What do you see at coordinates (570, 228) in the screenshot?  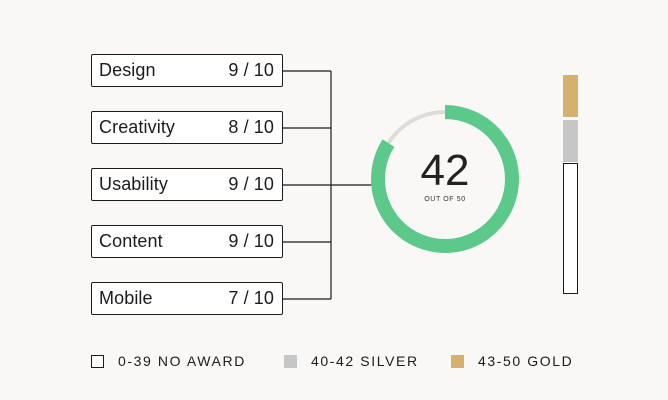 I see `award-bar-no-award` at bounding box center [570, 228].